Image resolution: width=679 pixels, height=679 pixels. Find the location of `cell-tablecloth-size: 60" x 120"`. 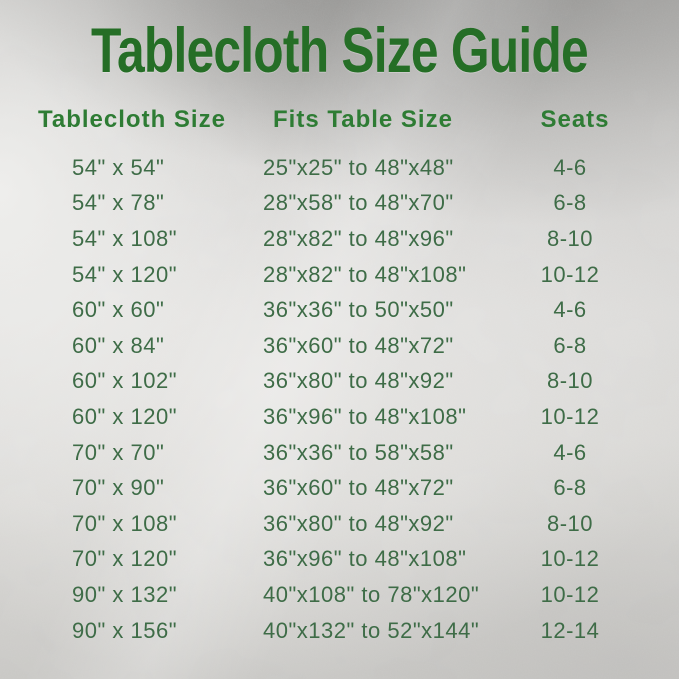

cell-tablecloth-size: 60" x 120" is located at coordinates (125, 416).